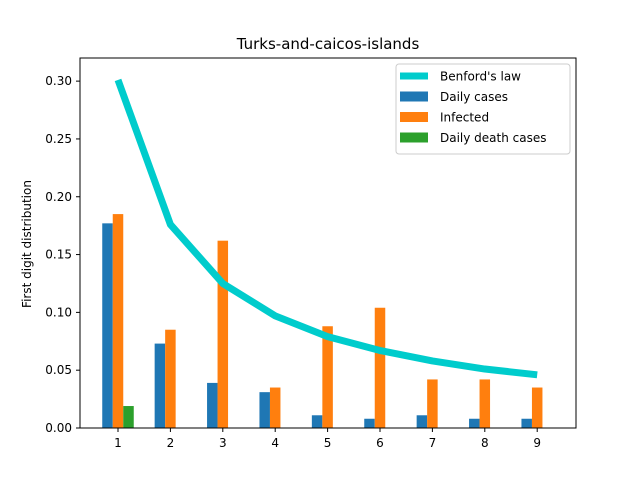  Describe the element at coordinates (414, 117) in the screenshot. I see `legend-swatch-infected` at that location.